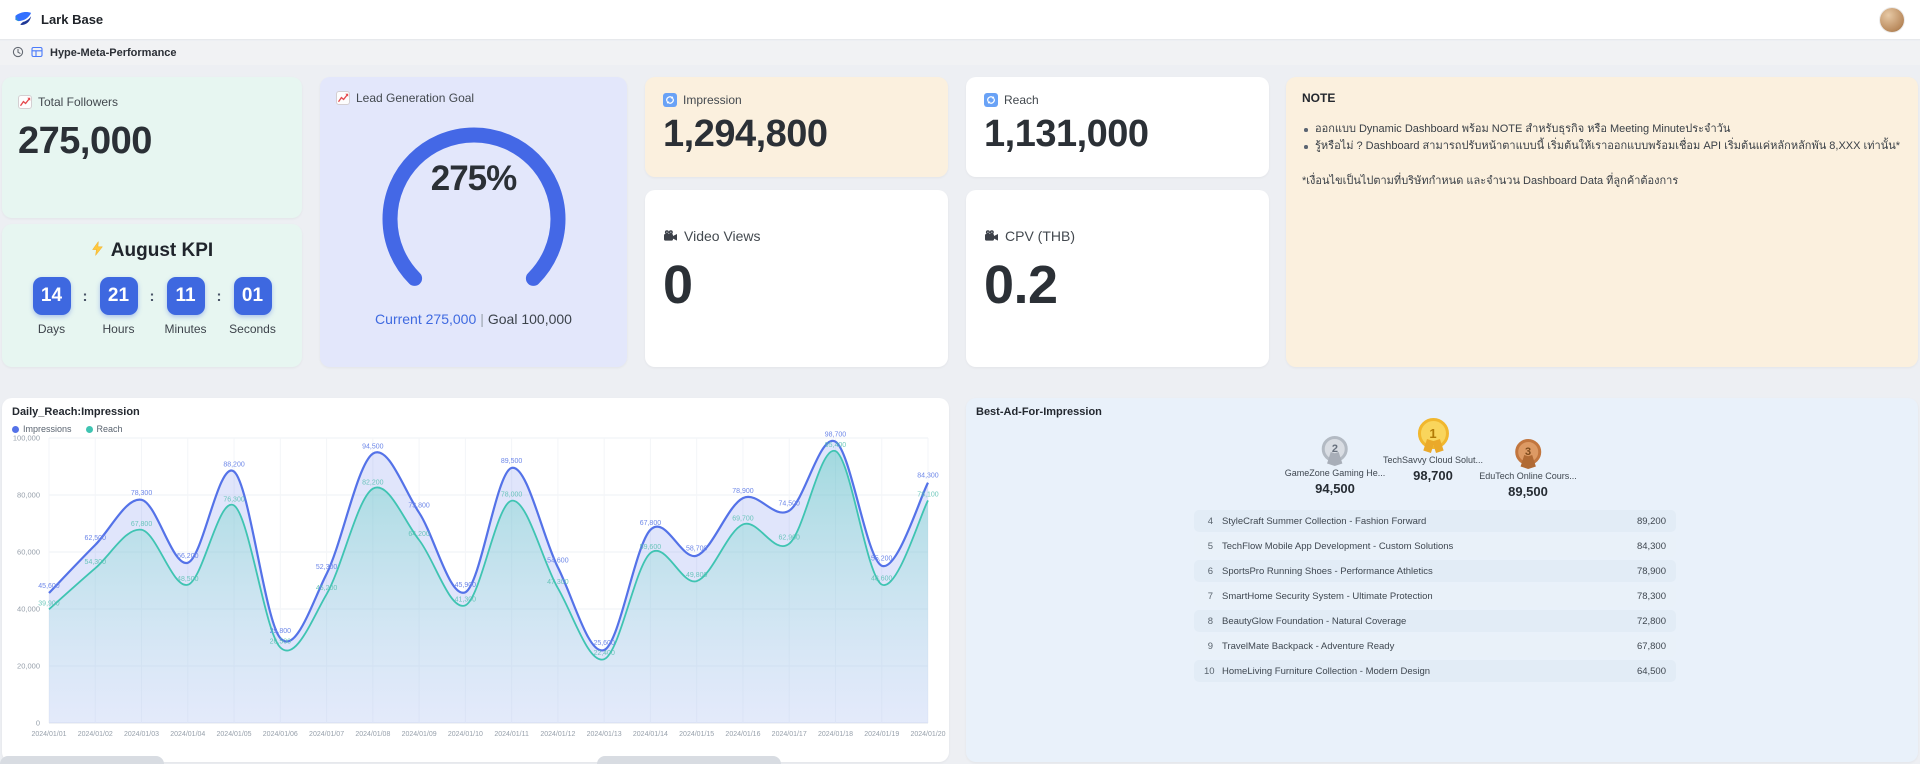 Image resolution: width=1920 pixels, height=764 pixels. What do you see at coordinates (1117, 278) in the screenshot?
I see `cpv-card: CPV (THB) 0.2` at bounding box center [1117, 278].